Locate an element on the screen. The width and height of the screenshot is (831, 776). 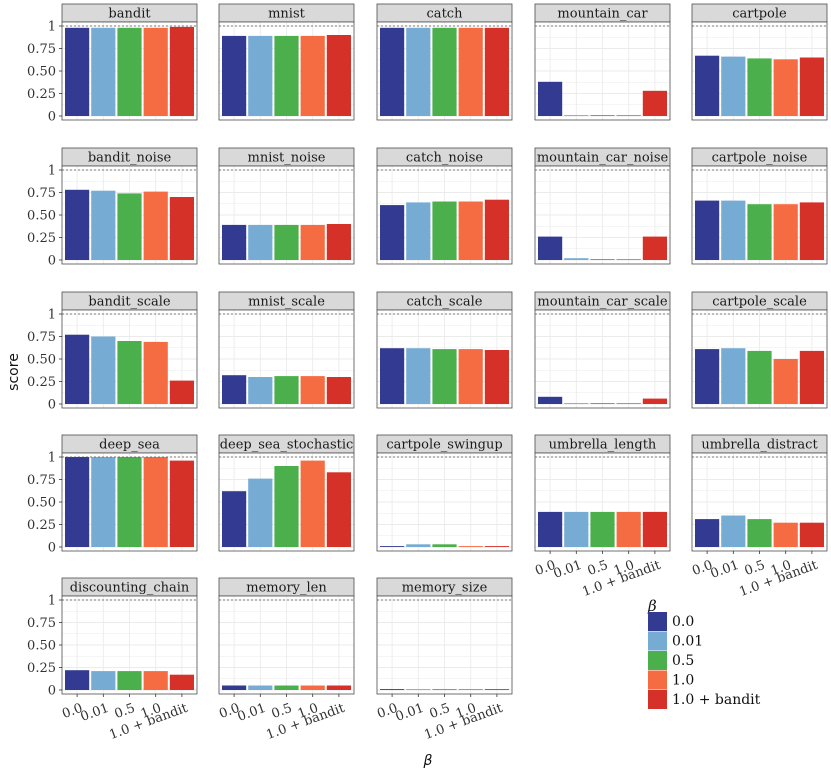
panel-title: catch_scale is located at coordinates (445, 302).